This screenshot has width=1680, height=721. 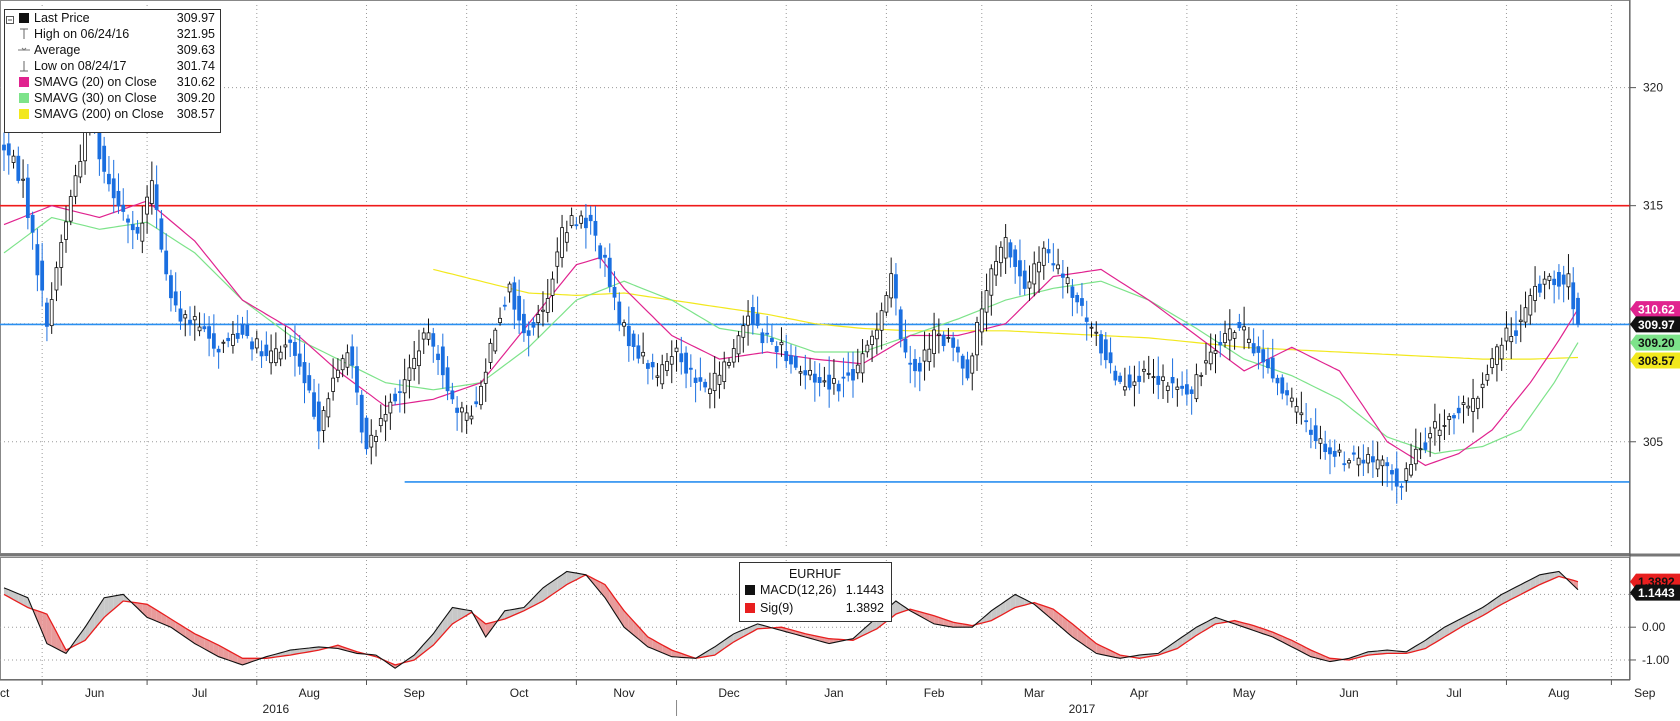 I want to click on legend-label: SMAVG (30) on Close, so click(x=95, y=98).